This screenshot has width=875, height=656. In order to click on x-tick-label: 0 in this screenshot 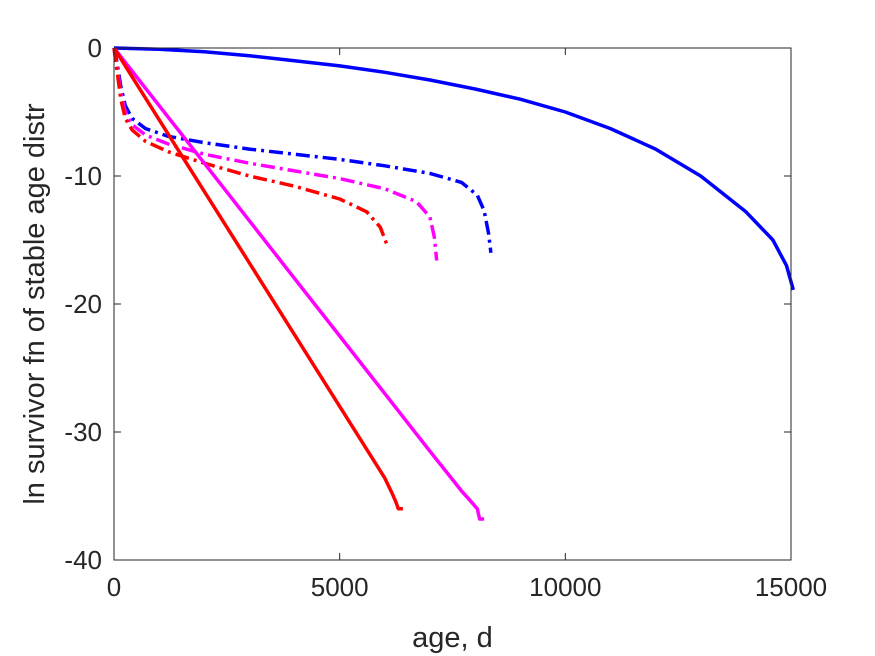, I will do `click(114, 587)`.